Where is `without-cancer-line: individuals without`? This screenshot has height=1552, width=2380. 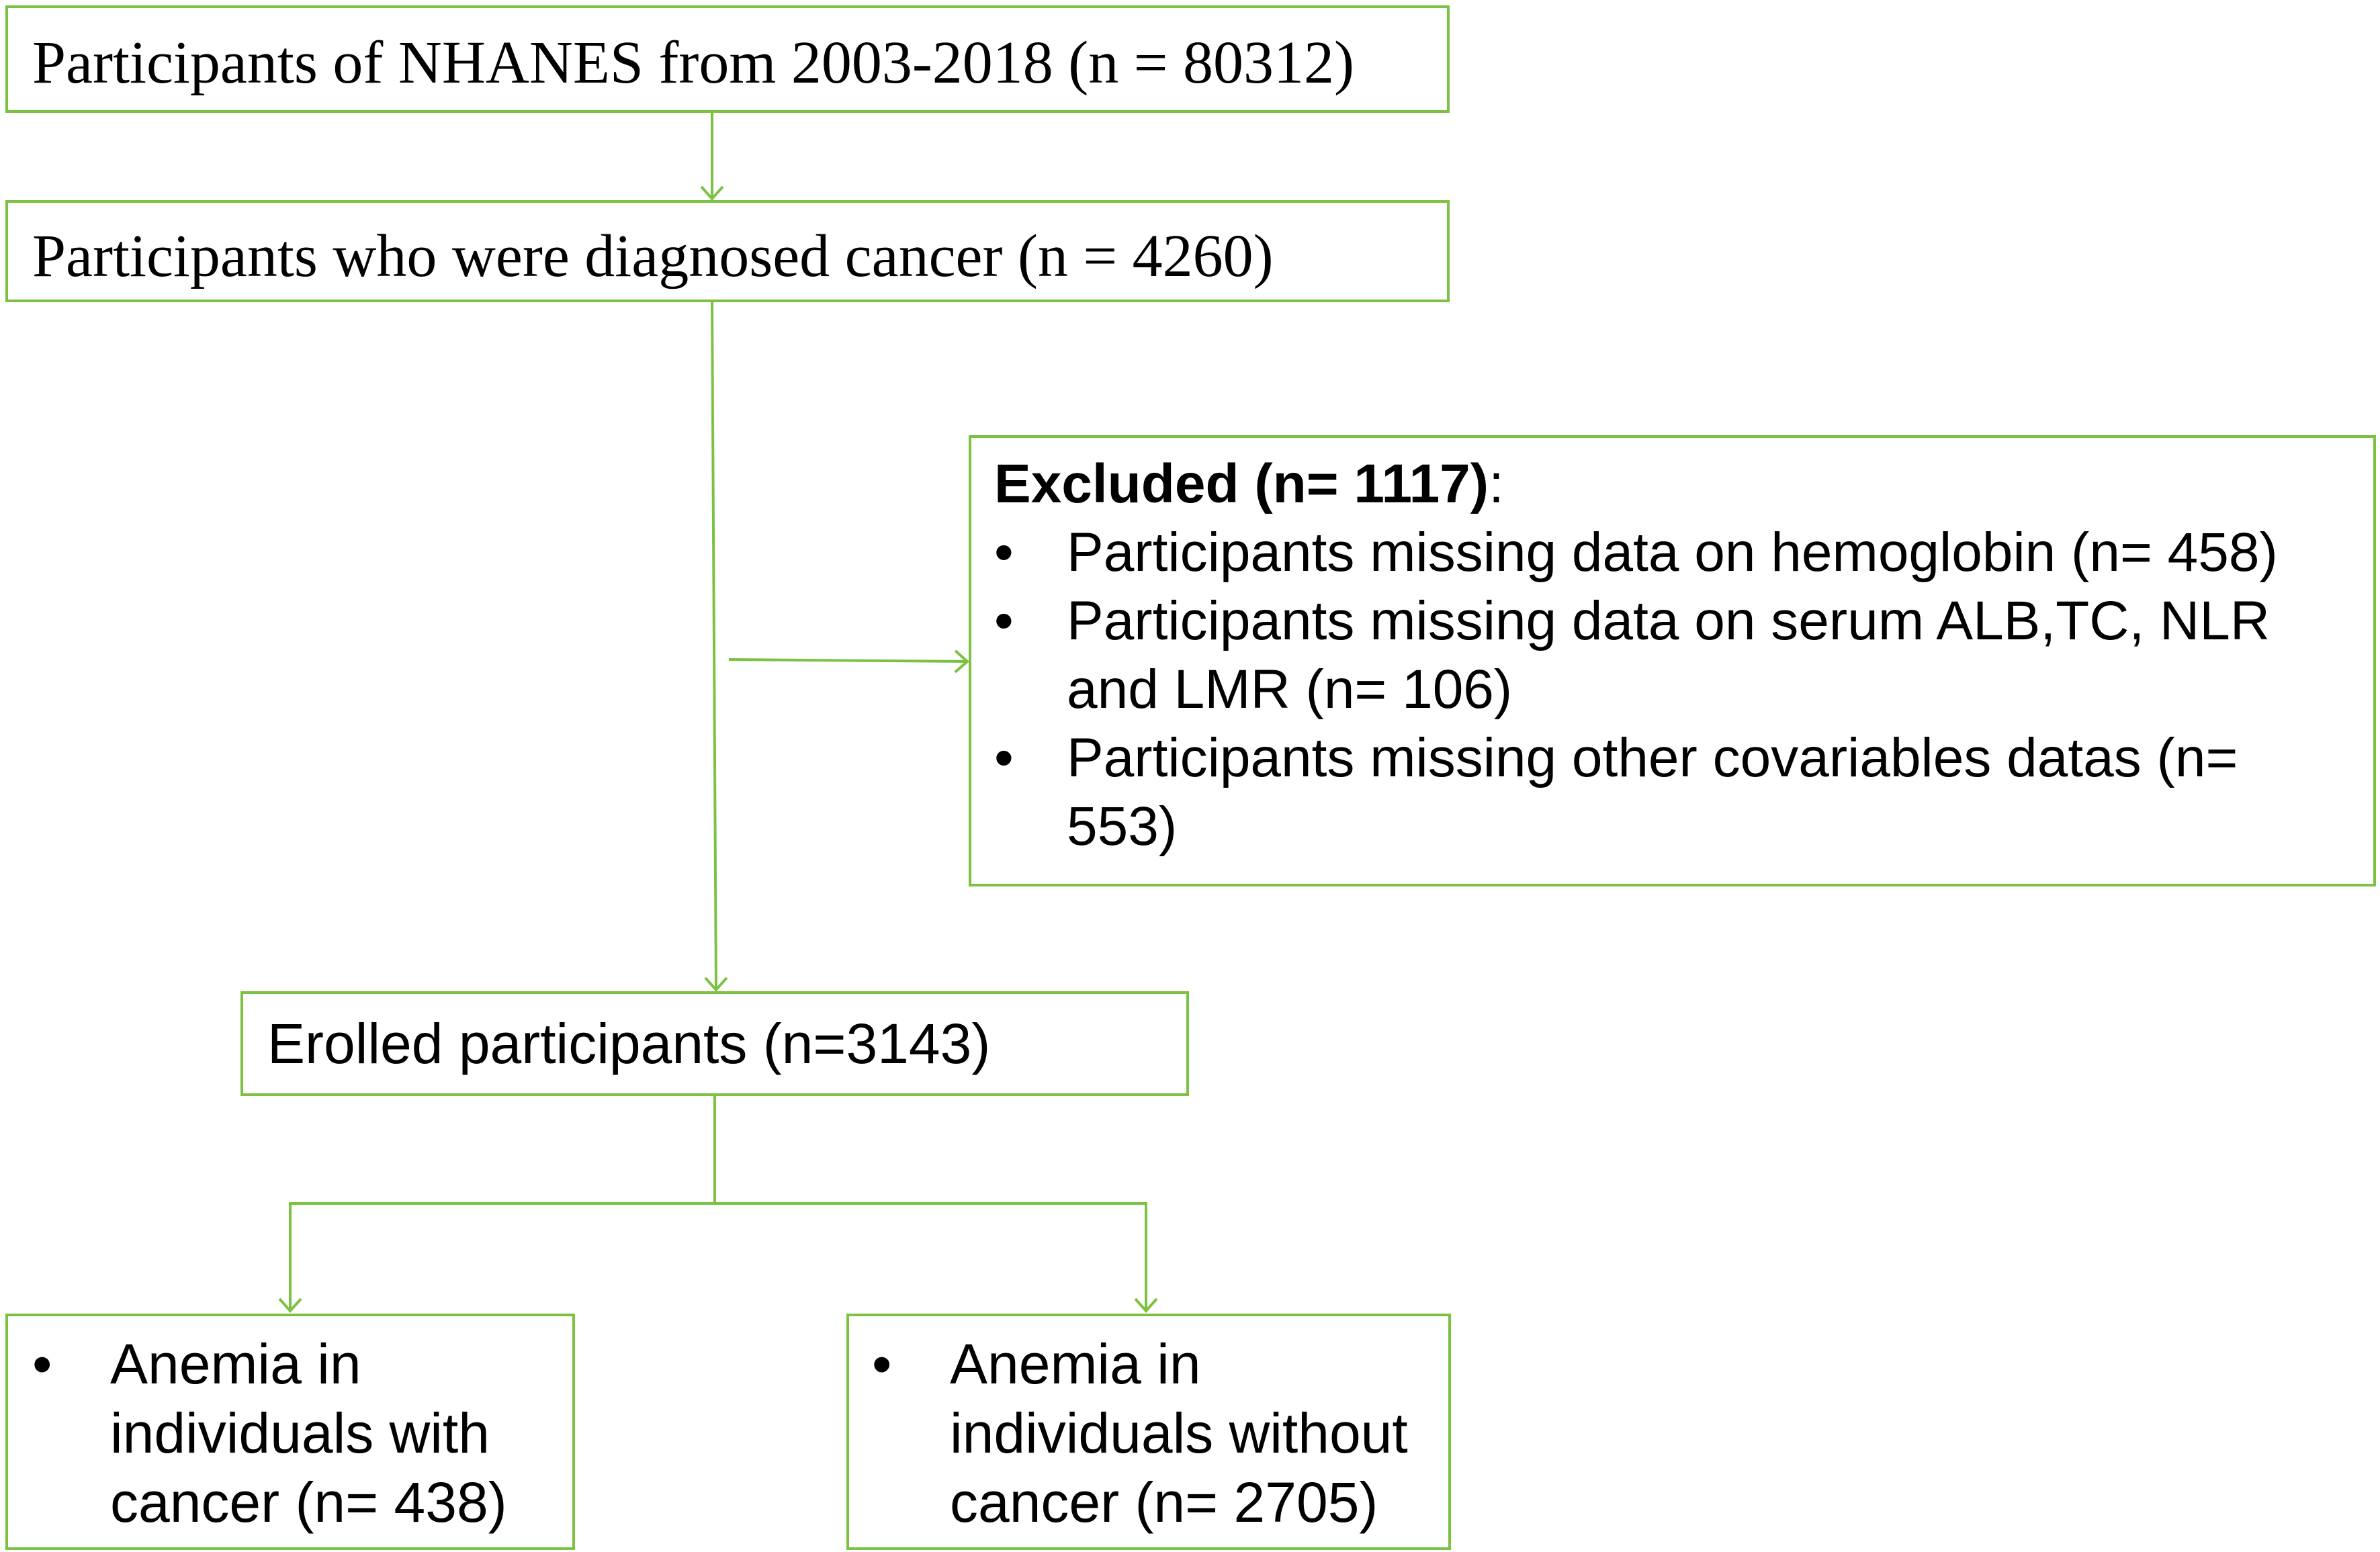 without-cancer-line: individuals without is located at coordinates (1179, 1433).